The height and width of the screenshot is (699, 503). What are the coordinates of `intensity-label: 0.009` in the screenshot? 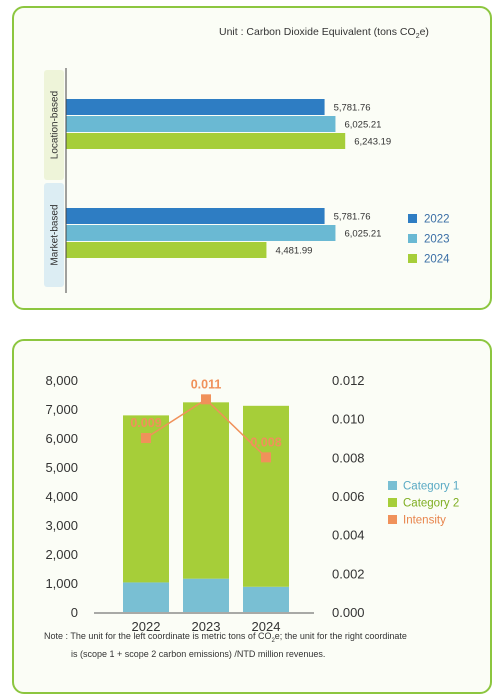 It's located at (145, 423).